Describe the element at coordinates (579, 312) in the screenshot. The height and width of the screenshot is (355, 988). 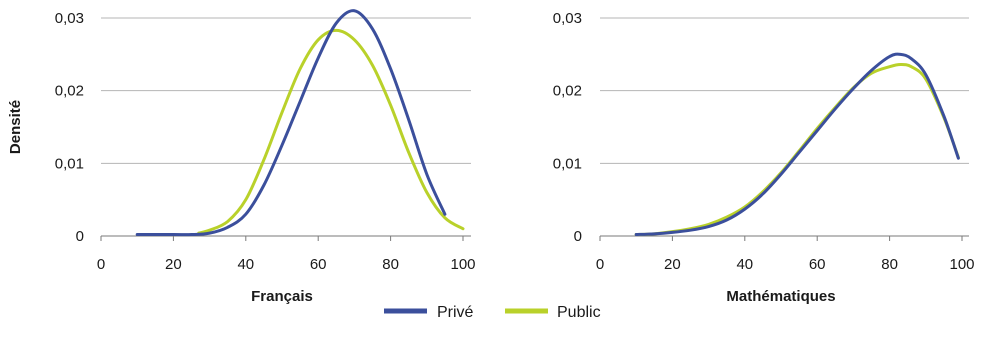
I see `legend-label-public: Public` at that location.